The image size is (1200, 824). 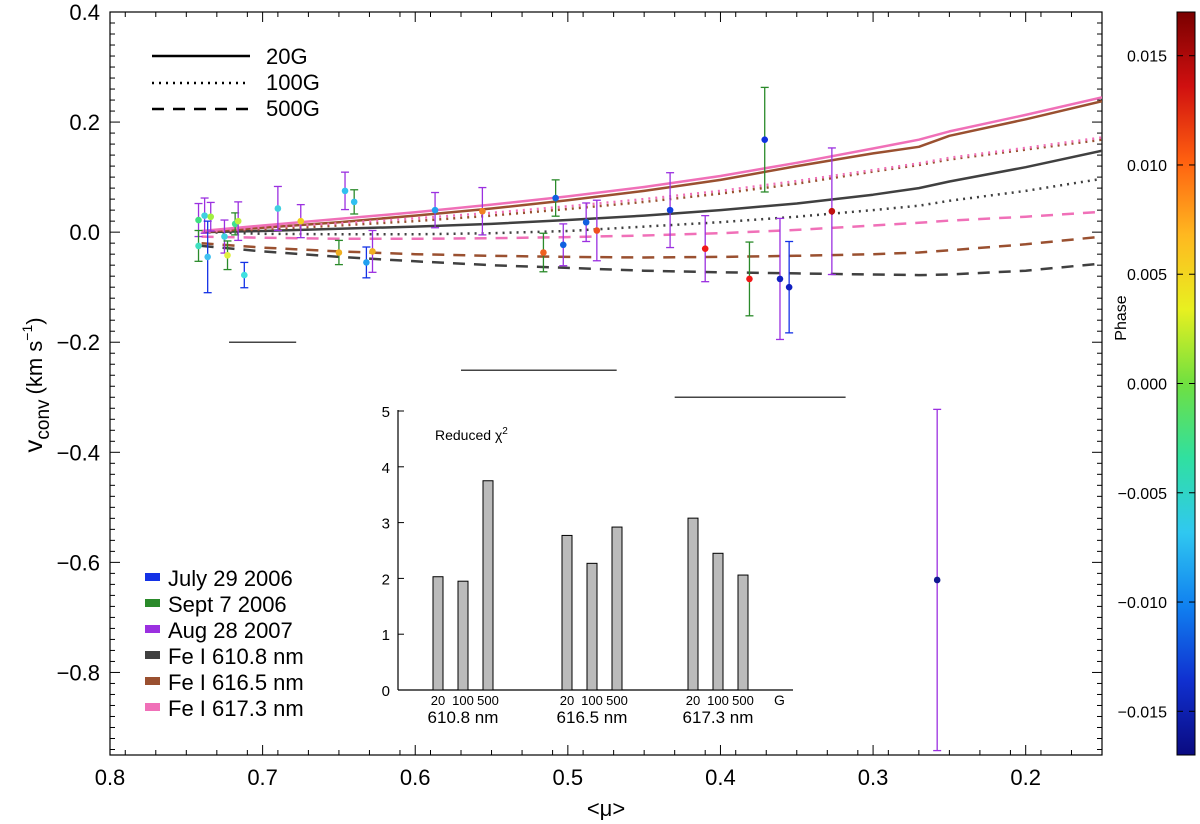 I want to click on inset-title-symbol: χ, so click(x=499, y=435).